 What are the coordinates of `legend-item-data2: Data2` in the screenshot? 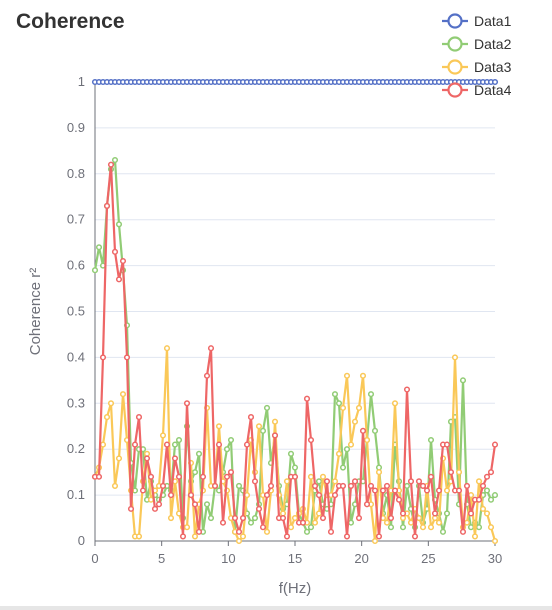 It's located at (493, 44).